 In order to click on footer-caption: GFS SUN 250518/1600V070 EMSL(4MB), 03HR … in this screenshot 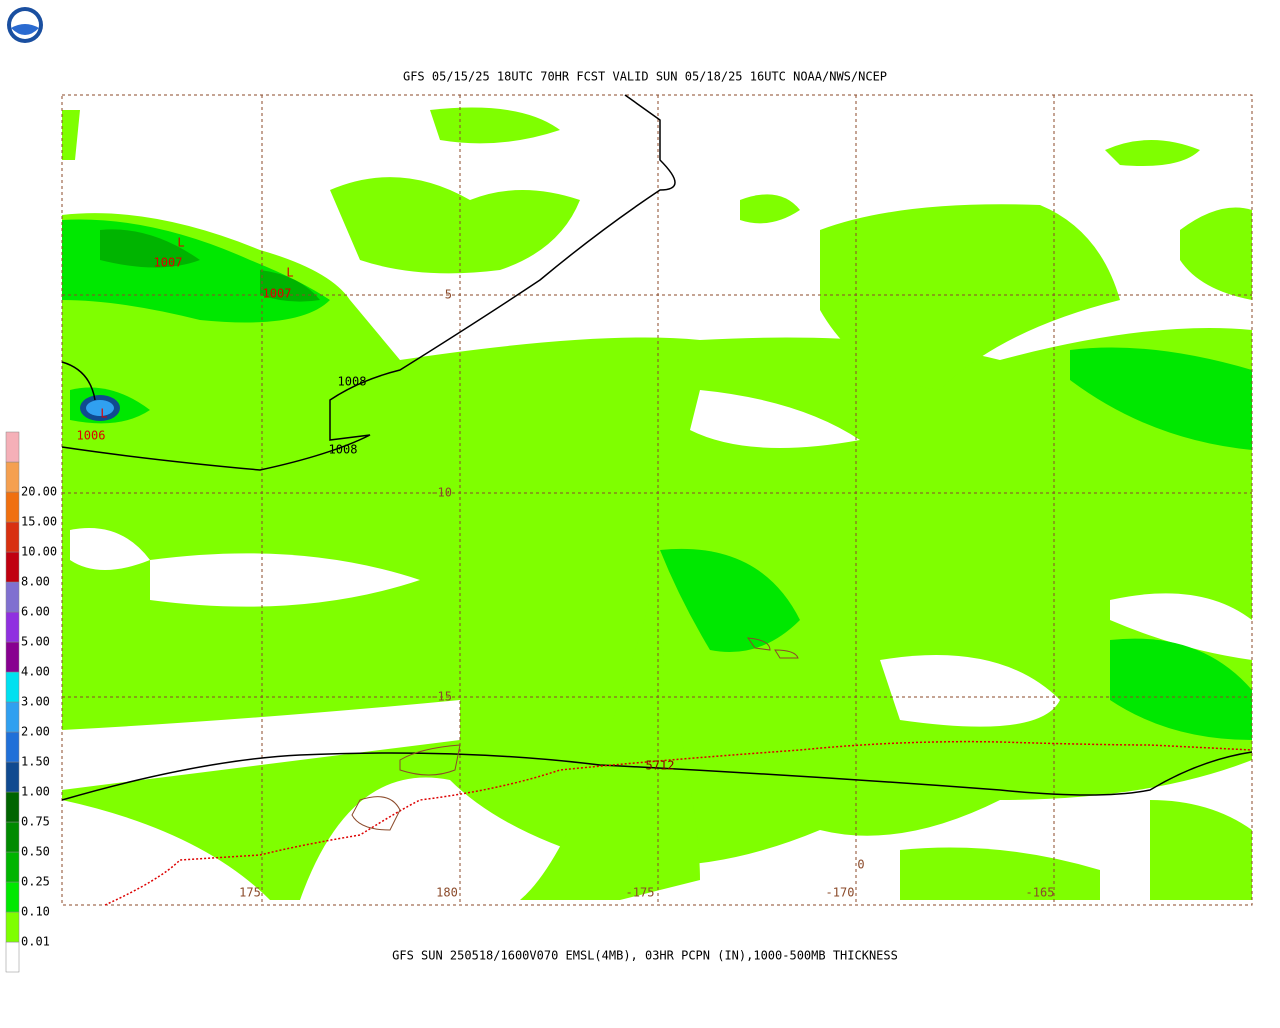, I will do `click(645, 956)`.